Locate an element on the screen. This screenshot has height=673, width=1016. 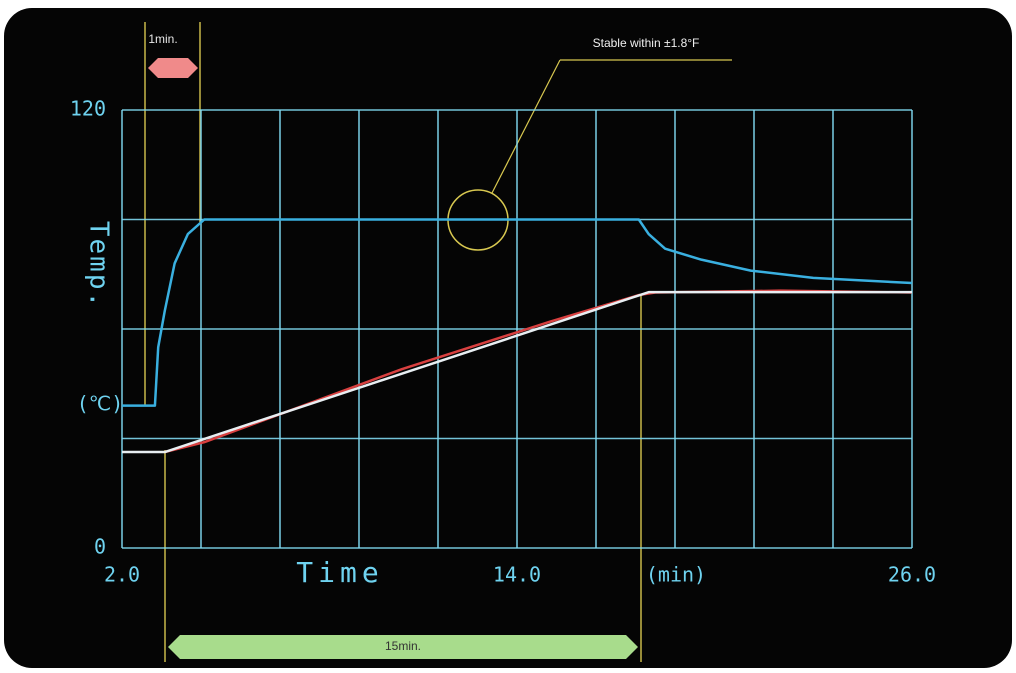
fifteen-min-marker is located at coordinates (403, 647).